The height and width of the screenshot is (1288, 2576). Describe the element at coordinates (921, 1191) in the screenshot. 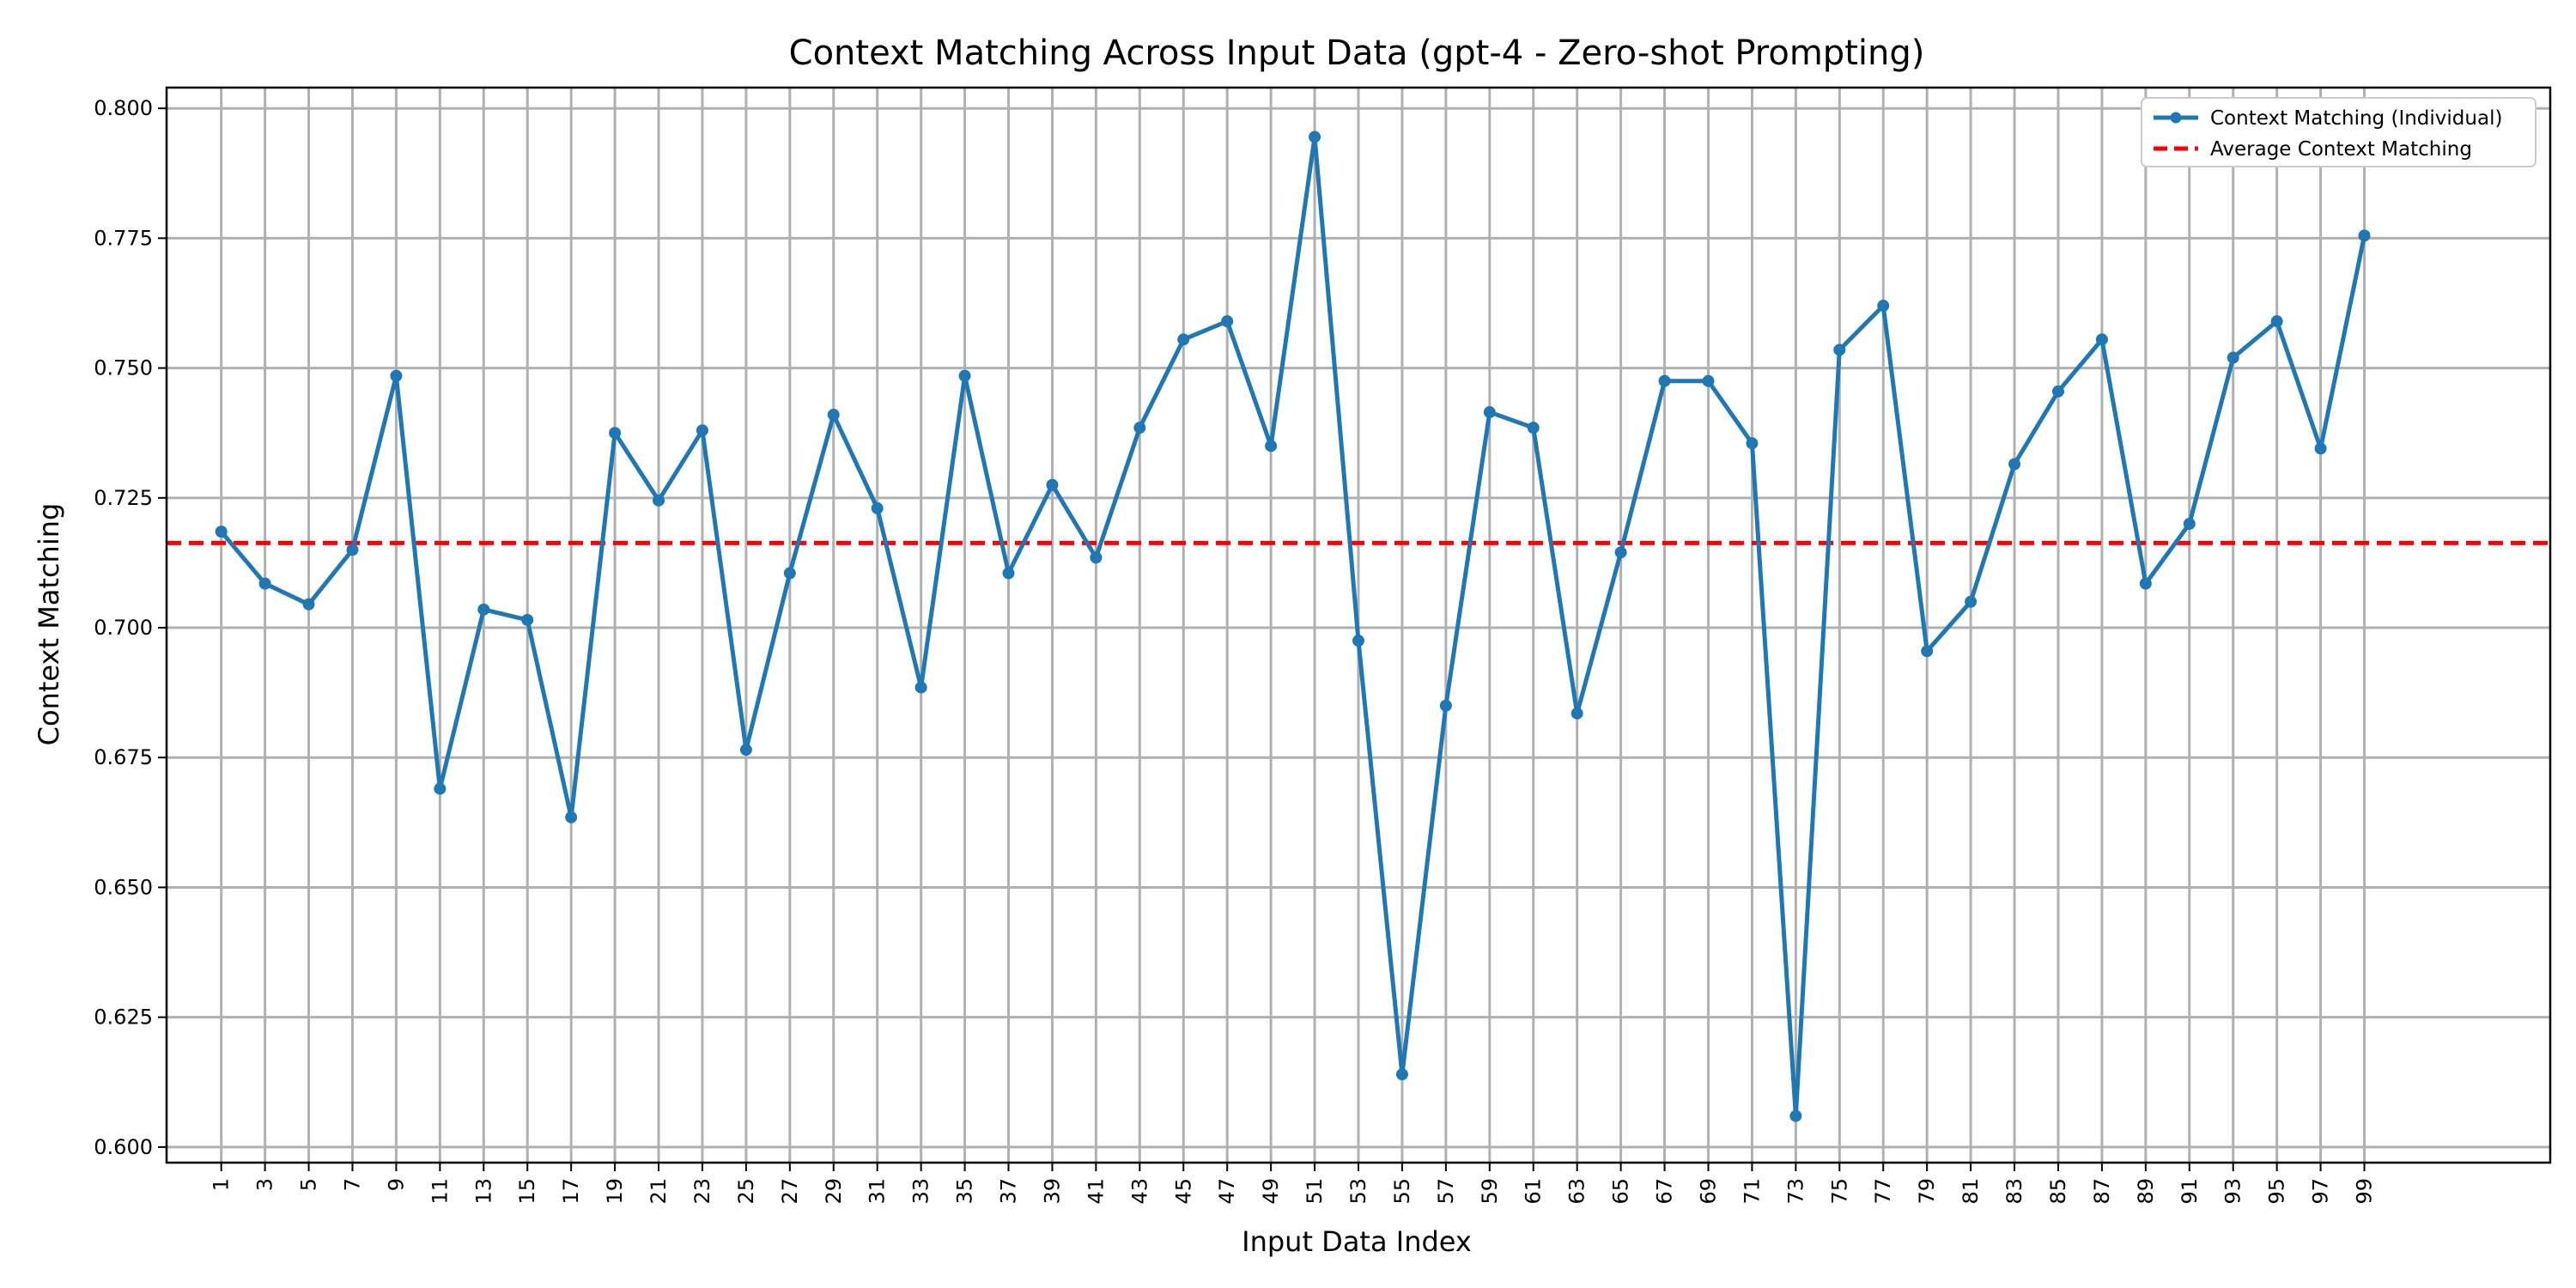

I see `x-tick-label: 33` at that location.